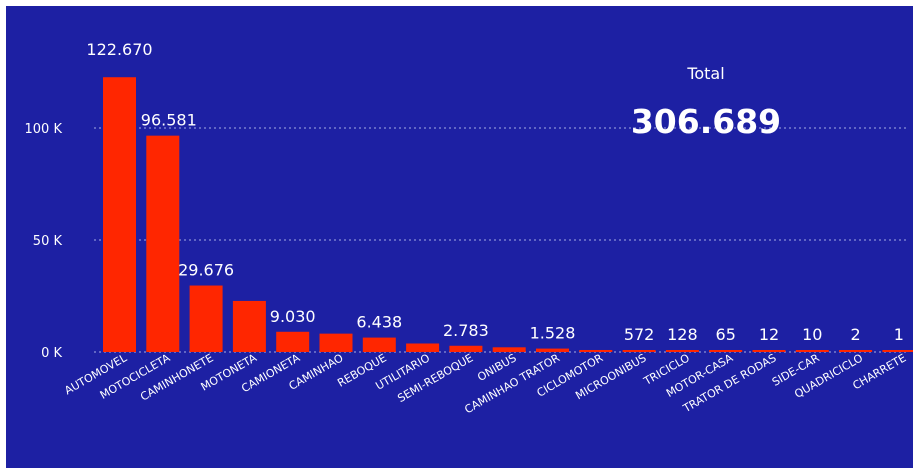  Describe the element at coordinates (119, 49) in the screenshot. I see `data-label: 122.670` at that location.